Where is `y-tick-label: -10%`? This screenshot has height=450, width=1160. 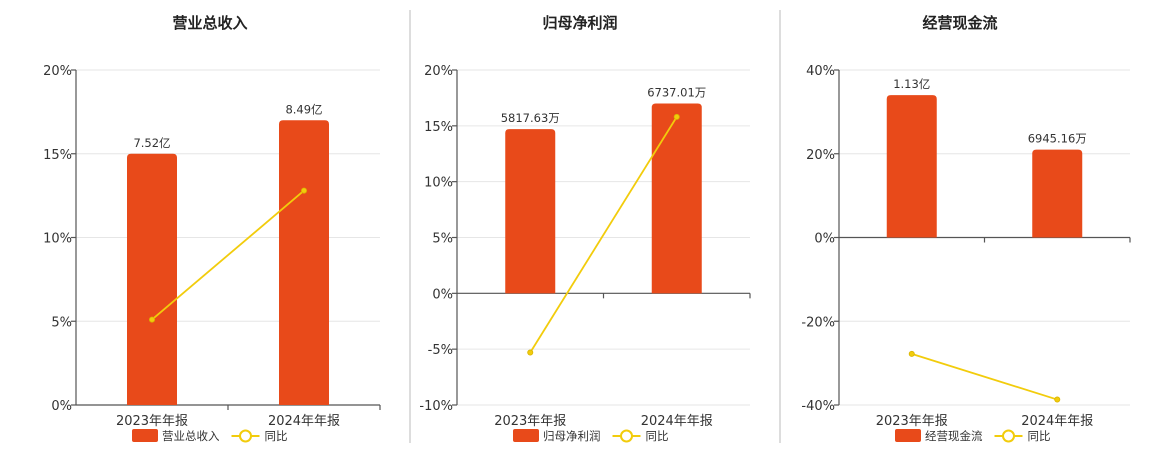
y-tick-label: -10% is located at coordinates (436, 406).